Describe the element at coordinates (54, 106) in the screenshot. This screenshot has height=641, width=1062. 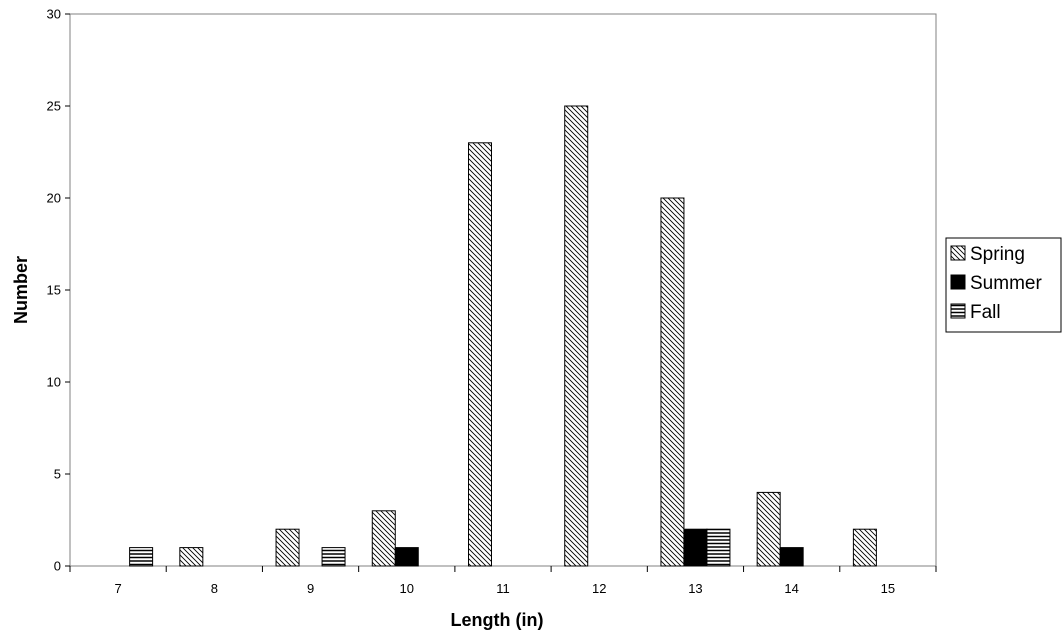
I see `y-tick-label: 25` at that location.